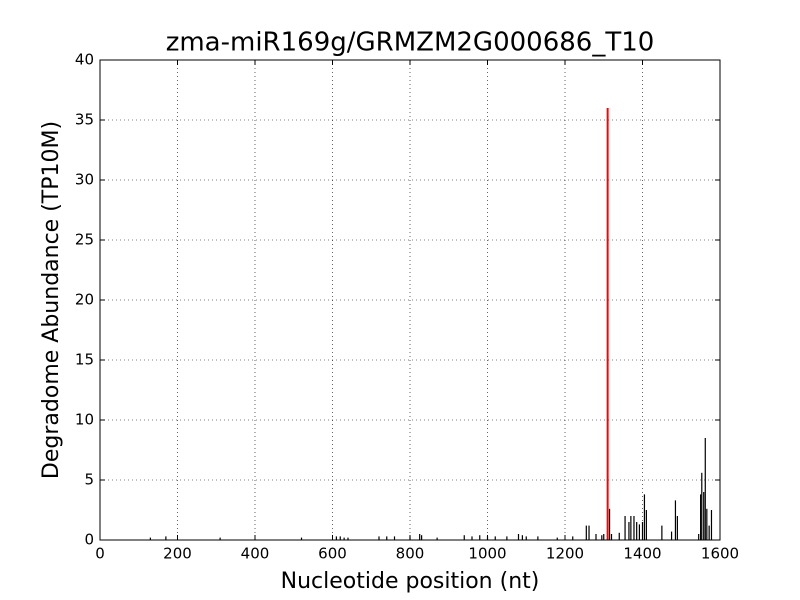 Image resolution: width=800 pixels, height=600 pixels. I want to click on x-tick-label: 200, so click(177, 554).